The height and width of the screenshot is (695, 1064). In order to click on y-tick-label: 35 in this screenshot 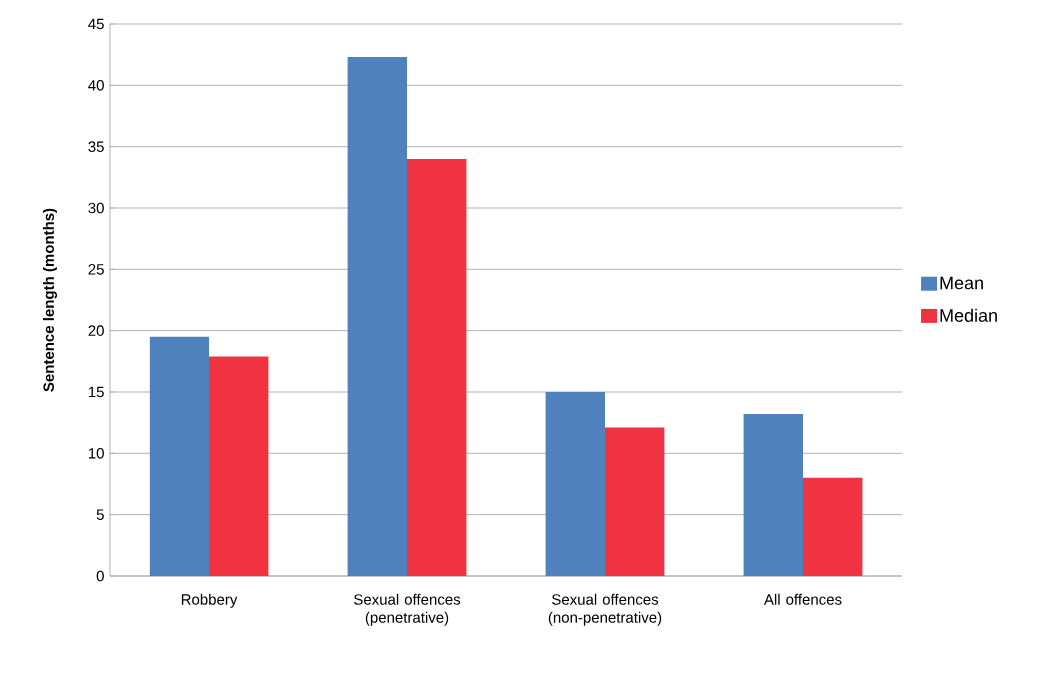, I will do `click(96, 146)`.